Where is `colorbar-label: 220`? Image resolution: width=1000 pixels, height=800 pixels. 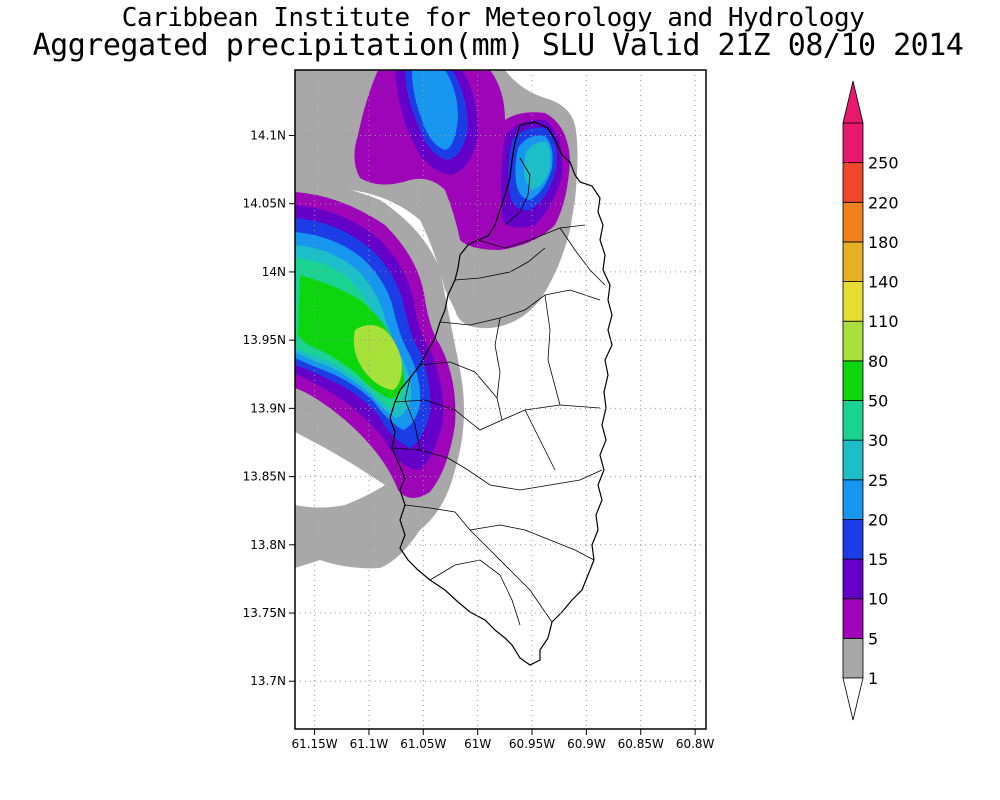 colorbar-label: 220 is located at coordinates (883, 202).